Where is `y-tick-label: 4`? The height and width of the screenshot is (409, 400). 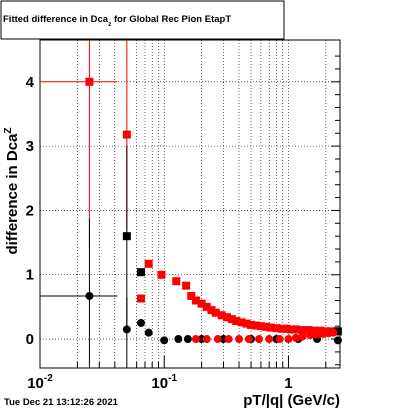
y-tick-label: 4 is located at coordinates (30, 82).